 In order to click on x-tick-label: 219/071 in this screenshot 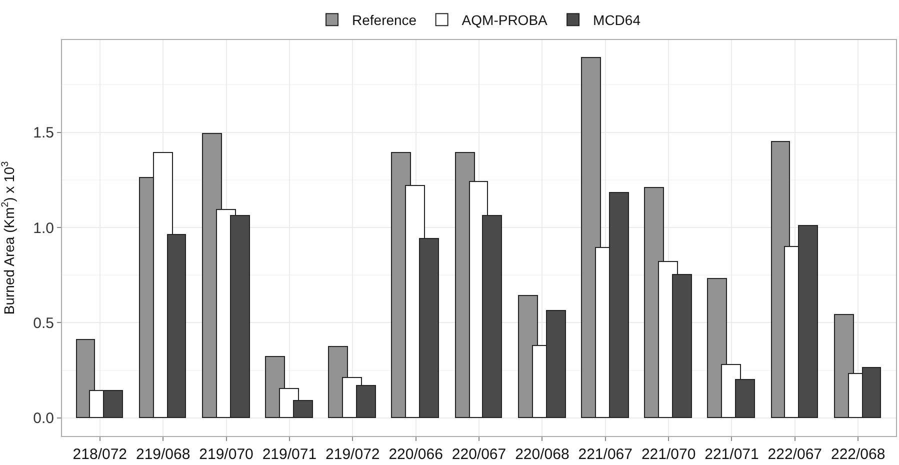, I will do `click(289, 454)`.